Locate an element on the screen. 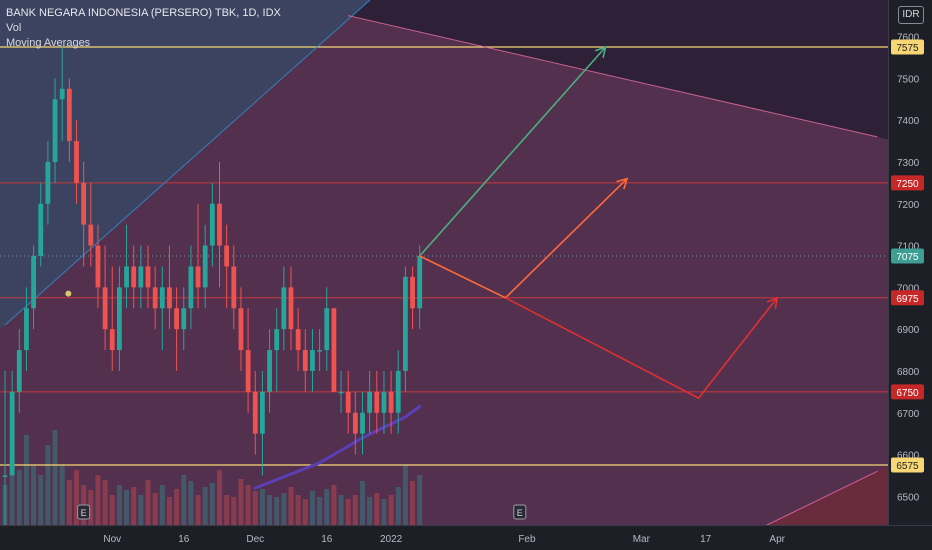  price-label-text: 7075 is located at coordinates (907, 257).